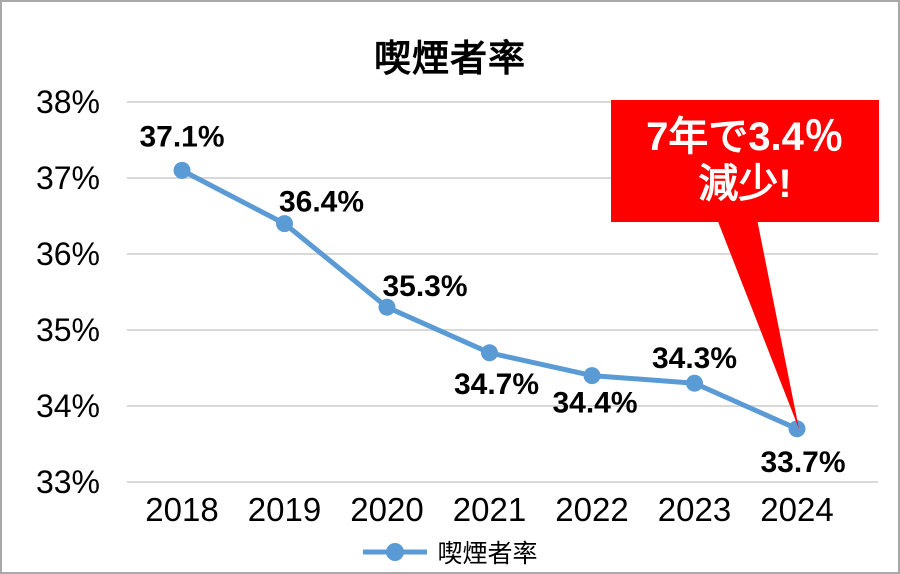  Describe the element at coordinates (802, 462) in the screenshot. I see `data-point-label: 33.7%` at that location.